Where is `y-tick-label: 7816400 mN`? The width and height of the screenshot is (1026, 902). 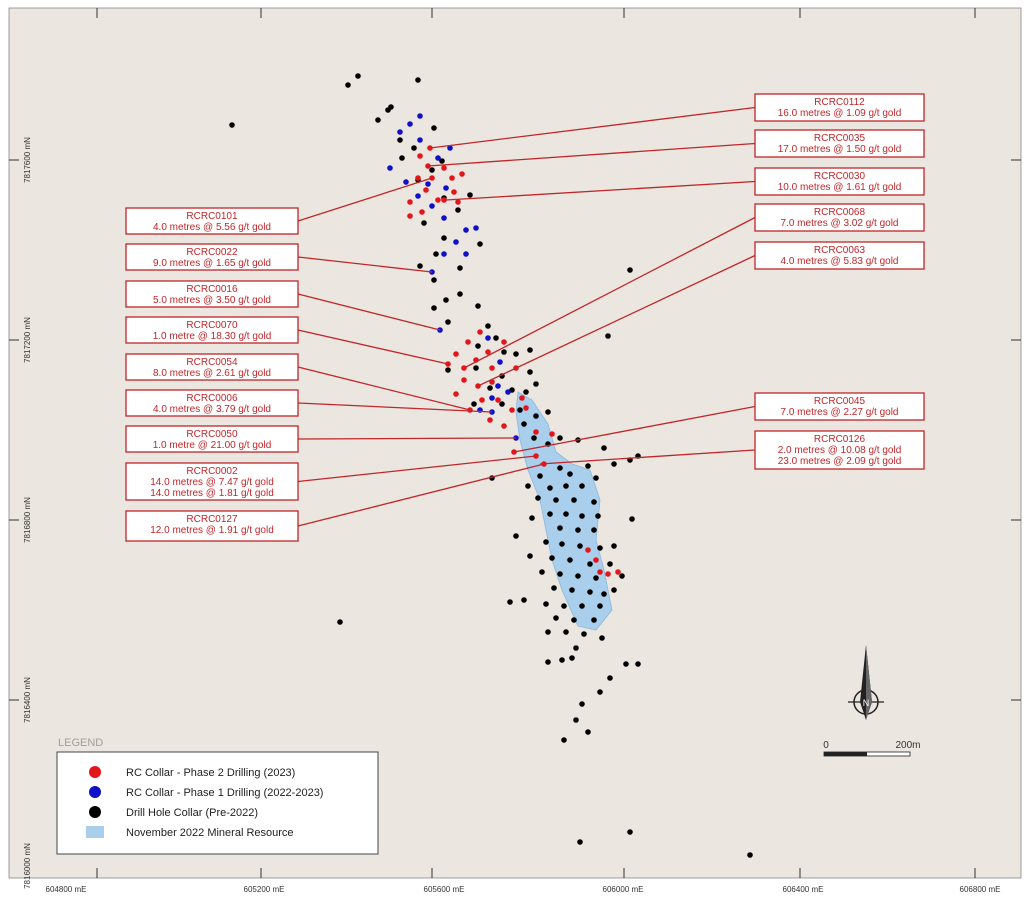
y-tick-label: 7816400 mN is located at coordinates (27, 700).